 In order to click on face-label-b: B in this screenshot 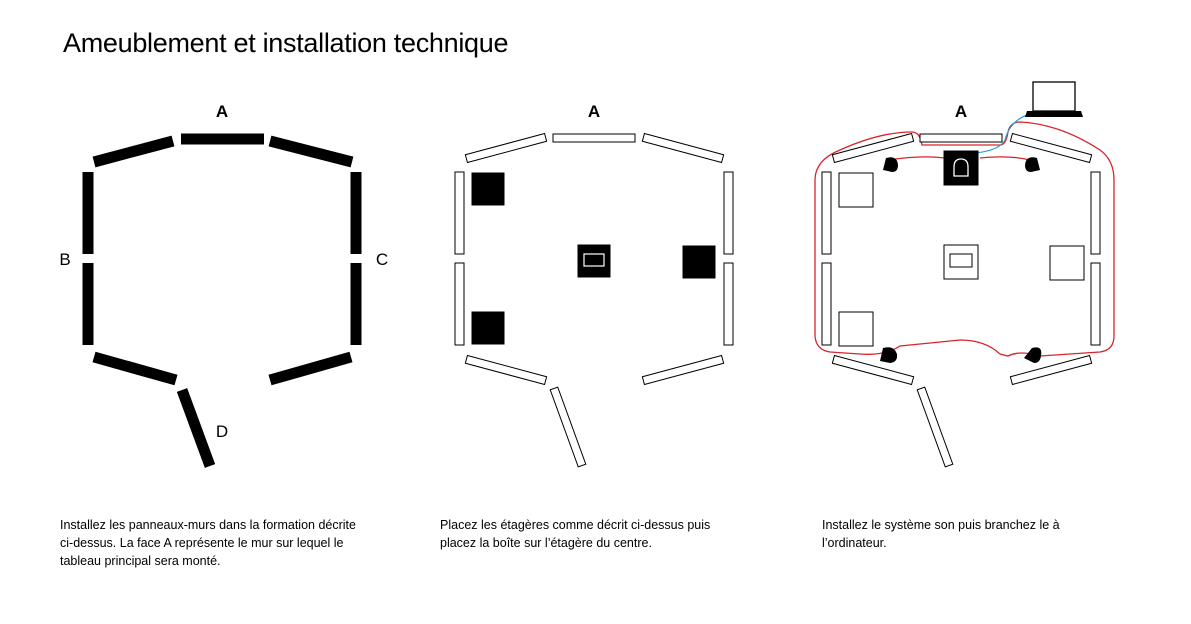, I will do `click(64, 259)`.